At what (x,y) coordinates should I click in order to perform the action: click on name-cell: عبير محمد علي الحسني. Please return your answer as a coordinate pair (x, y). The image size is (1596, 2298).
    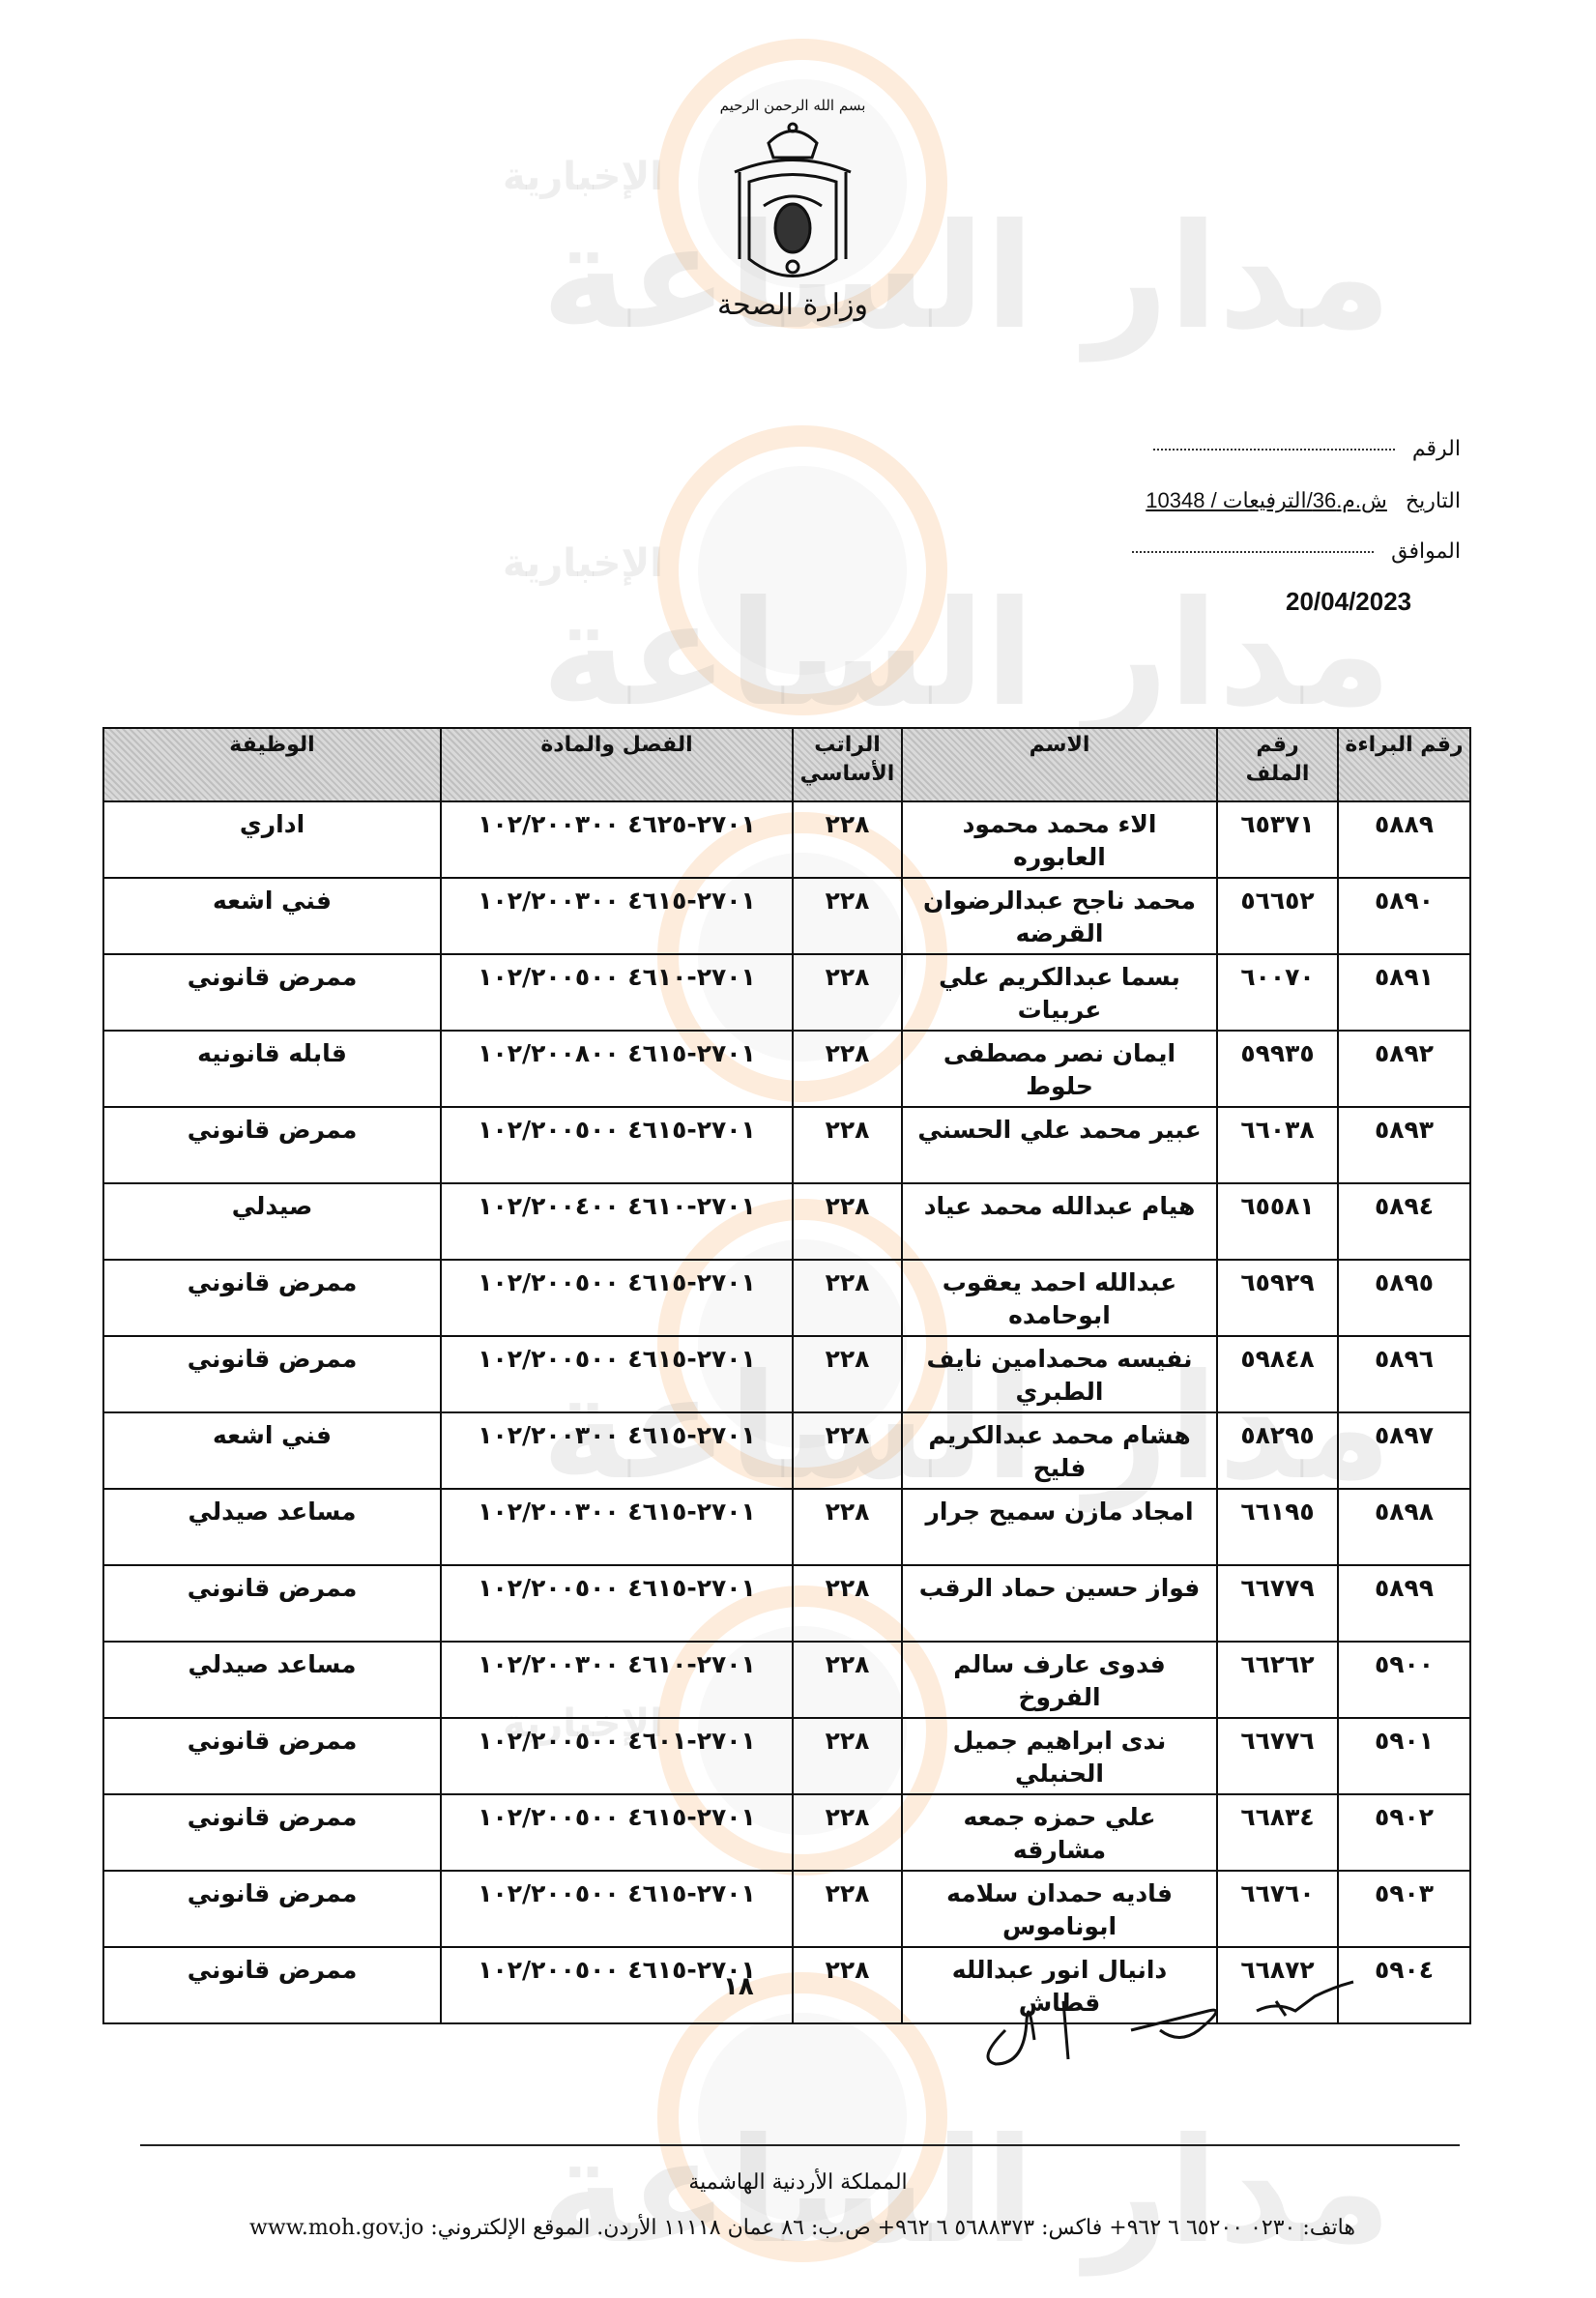
    Looking at the image, I should click on (1059, 1145).